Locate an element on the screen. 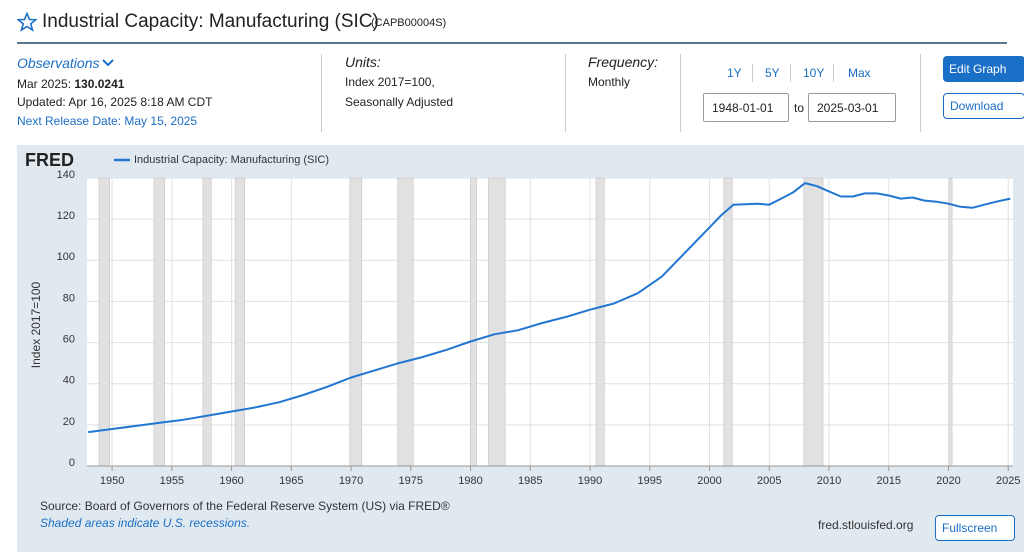  legend-label: Industrial Capacity: Manufacturing (SIC) is located at coordinates (231, 160).